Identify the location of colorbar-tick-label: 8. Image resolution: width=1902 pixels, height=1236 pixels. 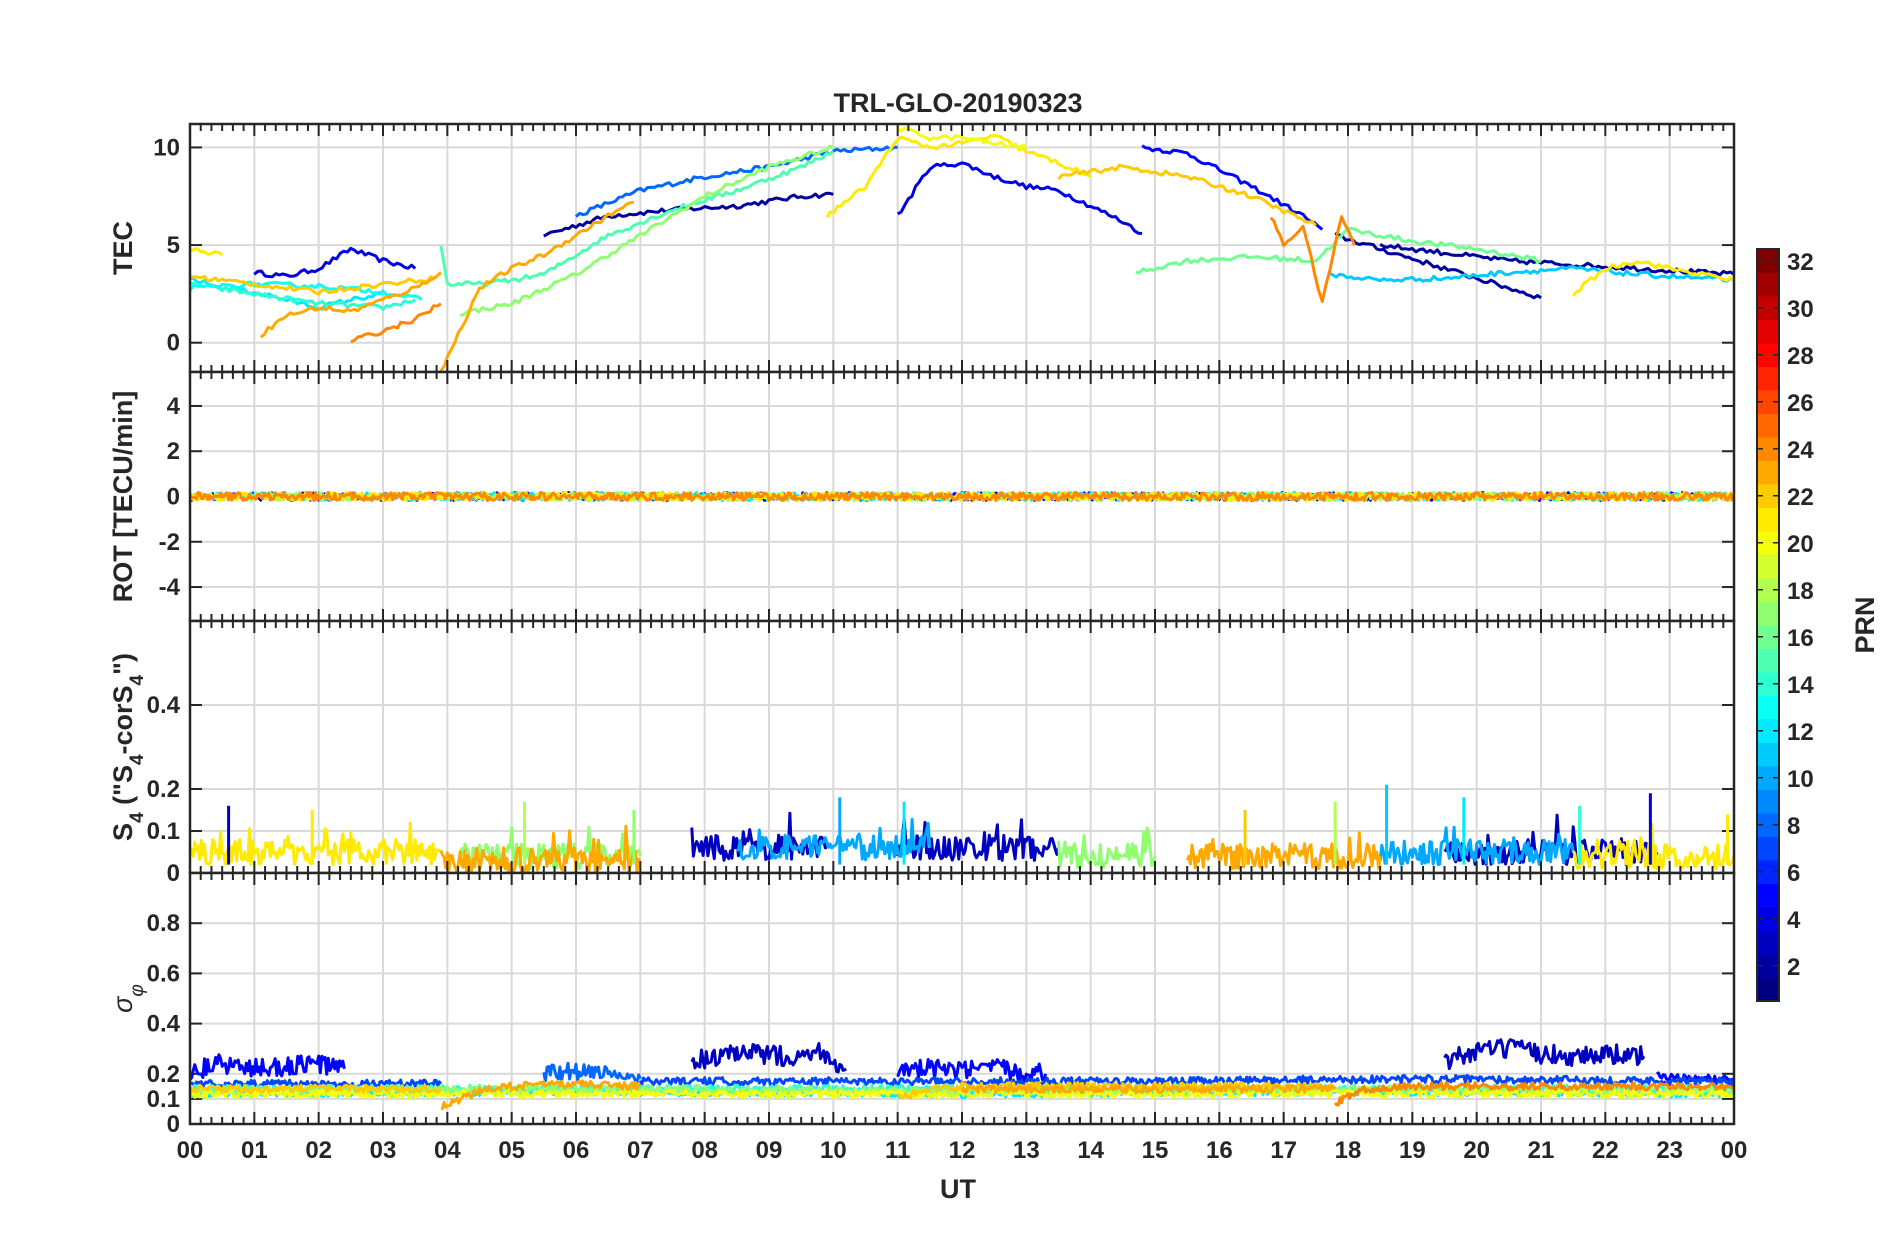
(1793, 826).